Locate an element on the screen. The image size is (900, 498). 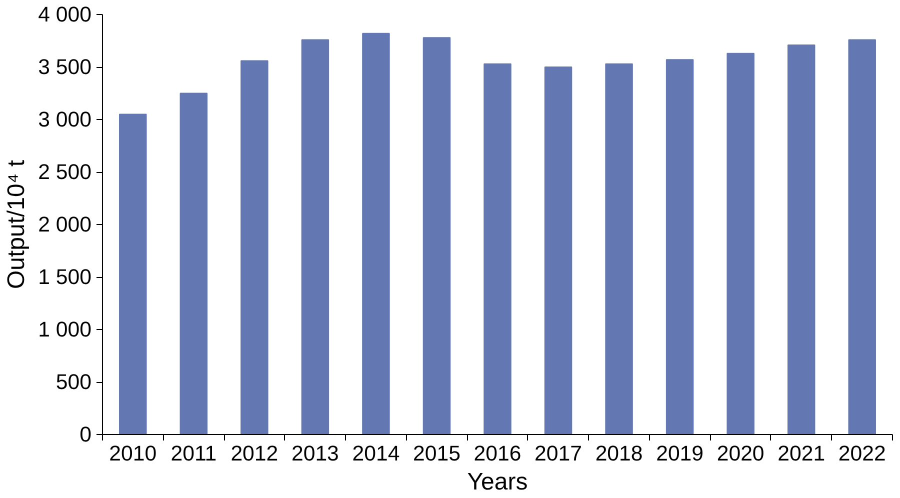
x-tick-label: 2019 is located at coordinates (680, 454).